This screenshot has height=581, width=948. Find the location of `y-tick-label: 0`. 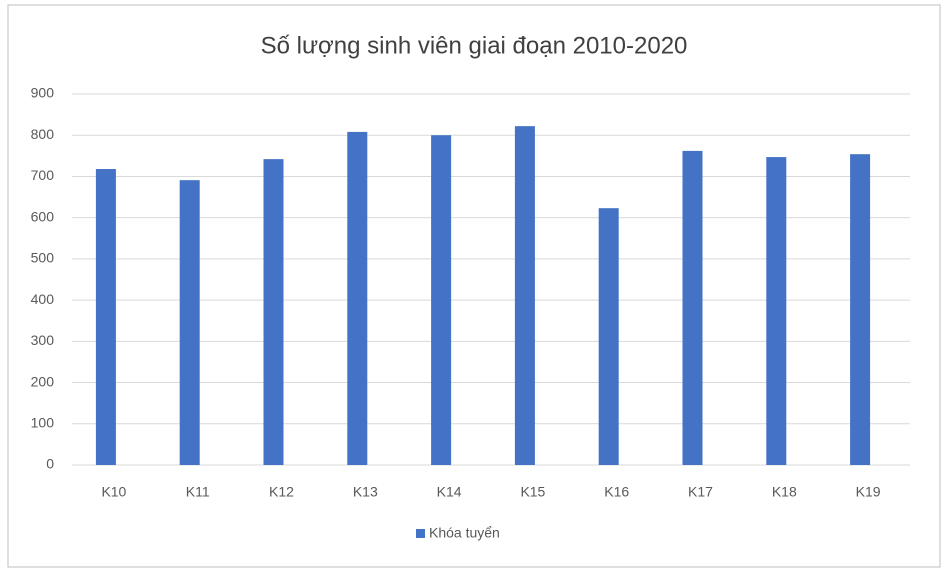

y-tick-label: 0 is located at coordinates (50, 464).